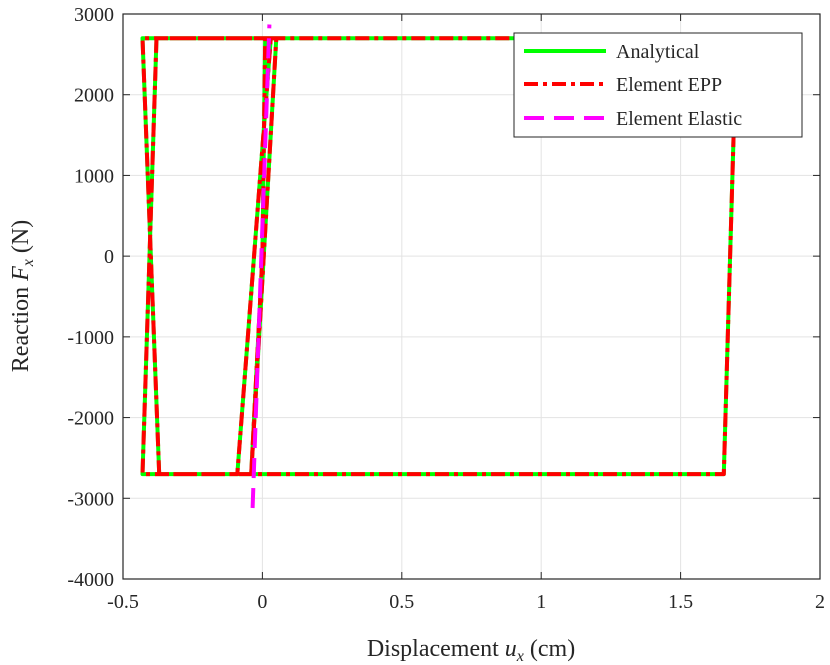  What do you see at coordinates (90, 338) in the screenshot?
I see `y-tick-label: -1000` at bounding box center [90, 338].